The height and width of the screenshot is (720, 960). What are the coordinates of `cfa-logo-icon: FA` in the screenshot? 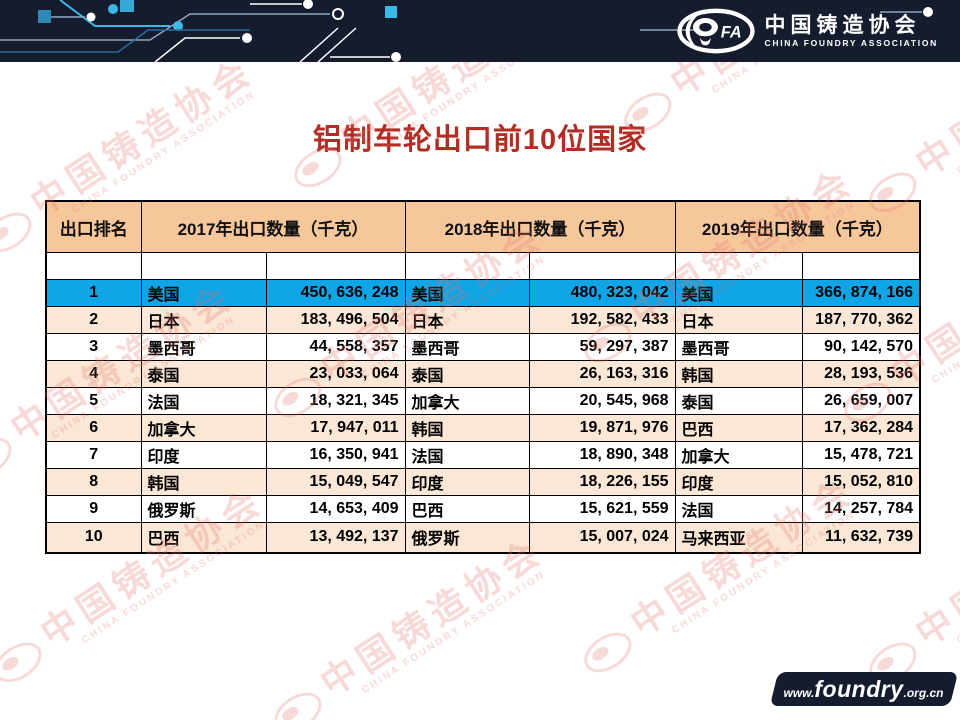 It's located at (715, 31).